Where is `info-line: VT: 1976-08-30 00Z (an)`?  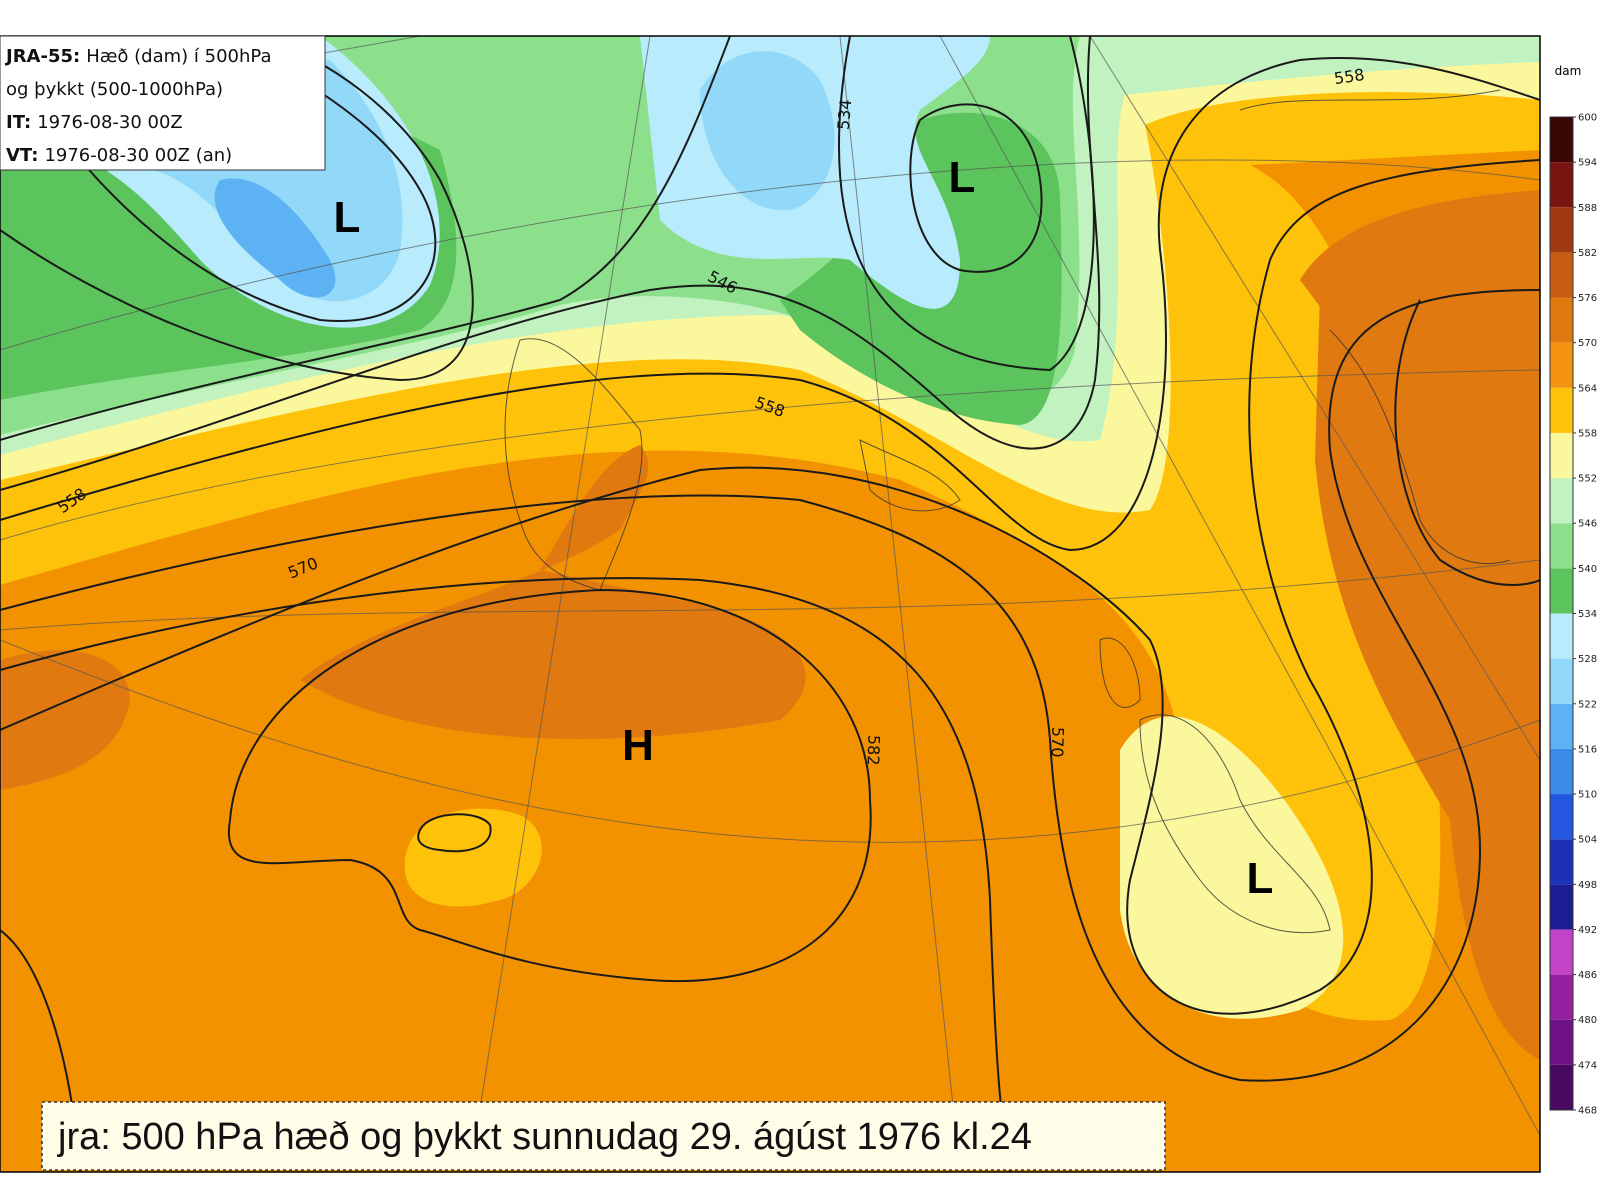
info-line: VT: 1976-08-30 00Z (an) is located at coordinates (119, 155).